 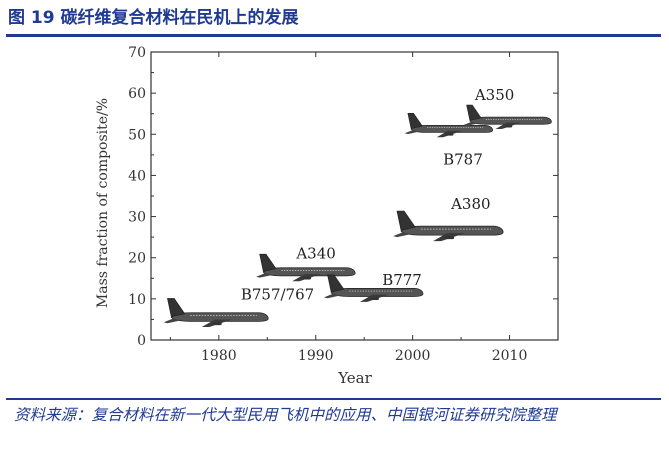 What do you see at coordinates (103, 203) in the screenshot?
I see `y-axis-label: Mass fraction of composite/%` at bounding box center [103, 203].